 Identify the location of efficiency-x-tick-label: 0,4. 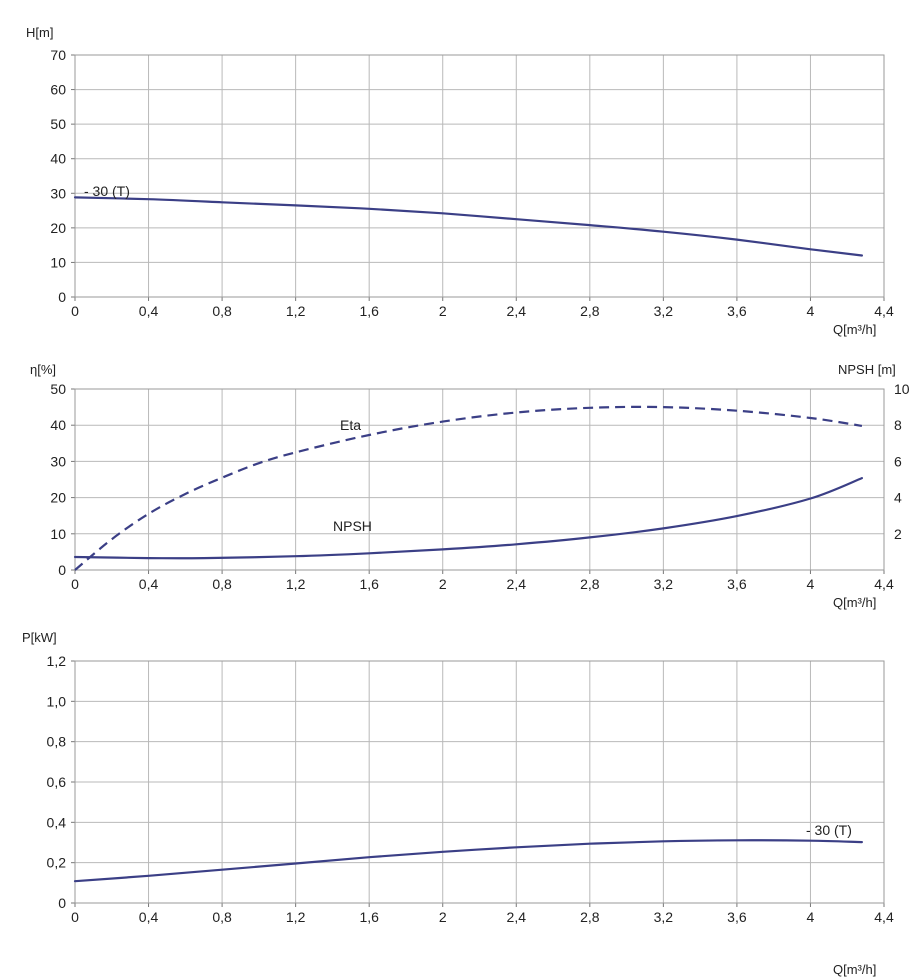
(149, 584).